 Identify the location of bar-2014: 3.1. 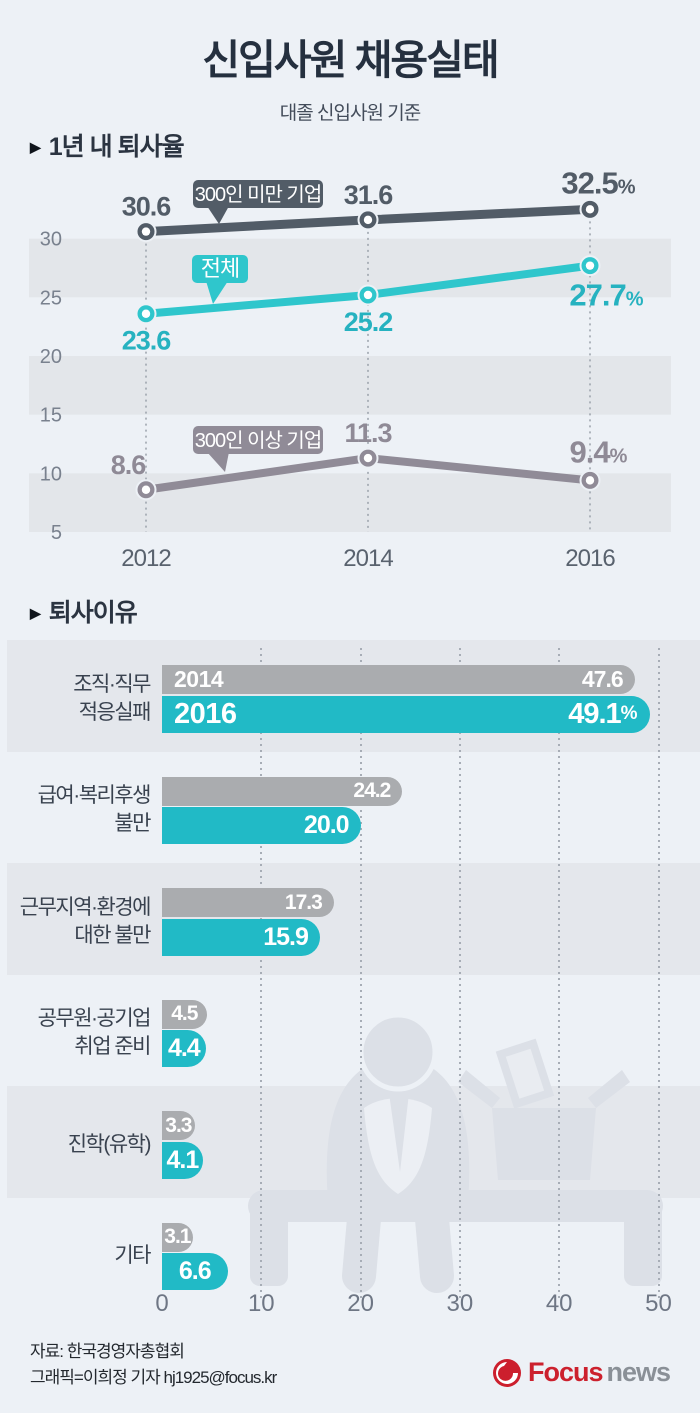
(177, 1237).